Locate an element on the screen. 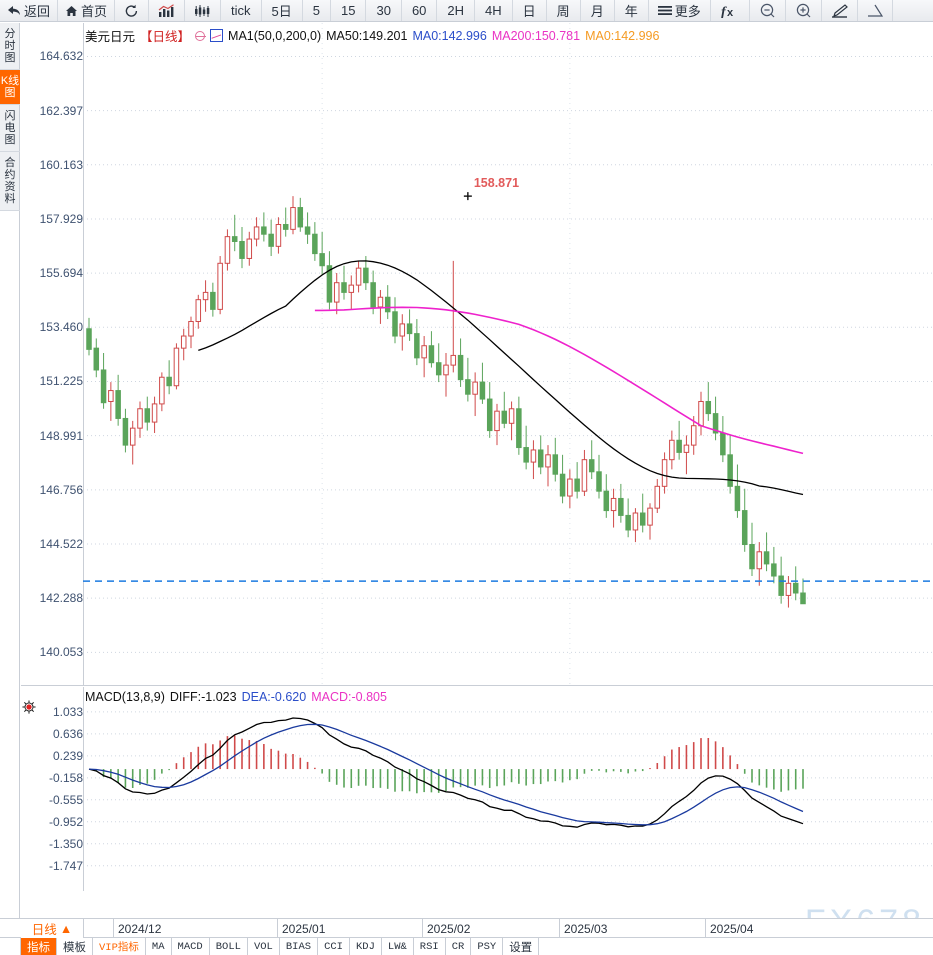 This screenshot has width=933, height=955. toolbar-tick-button: tick is located at coordinates (241, 10).